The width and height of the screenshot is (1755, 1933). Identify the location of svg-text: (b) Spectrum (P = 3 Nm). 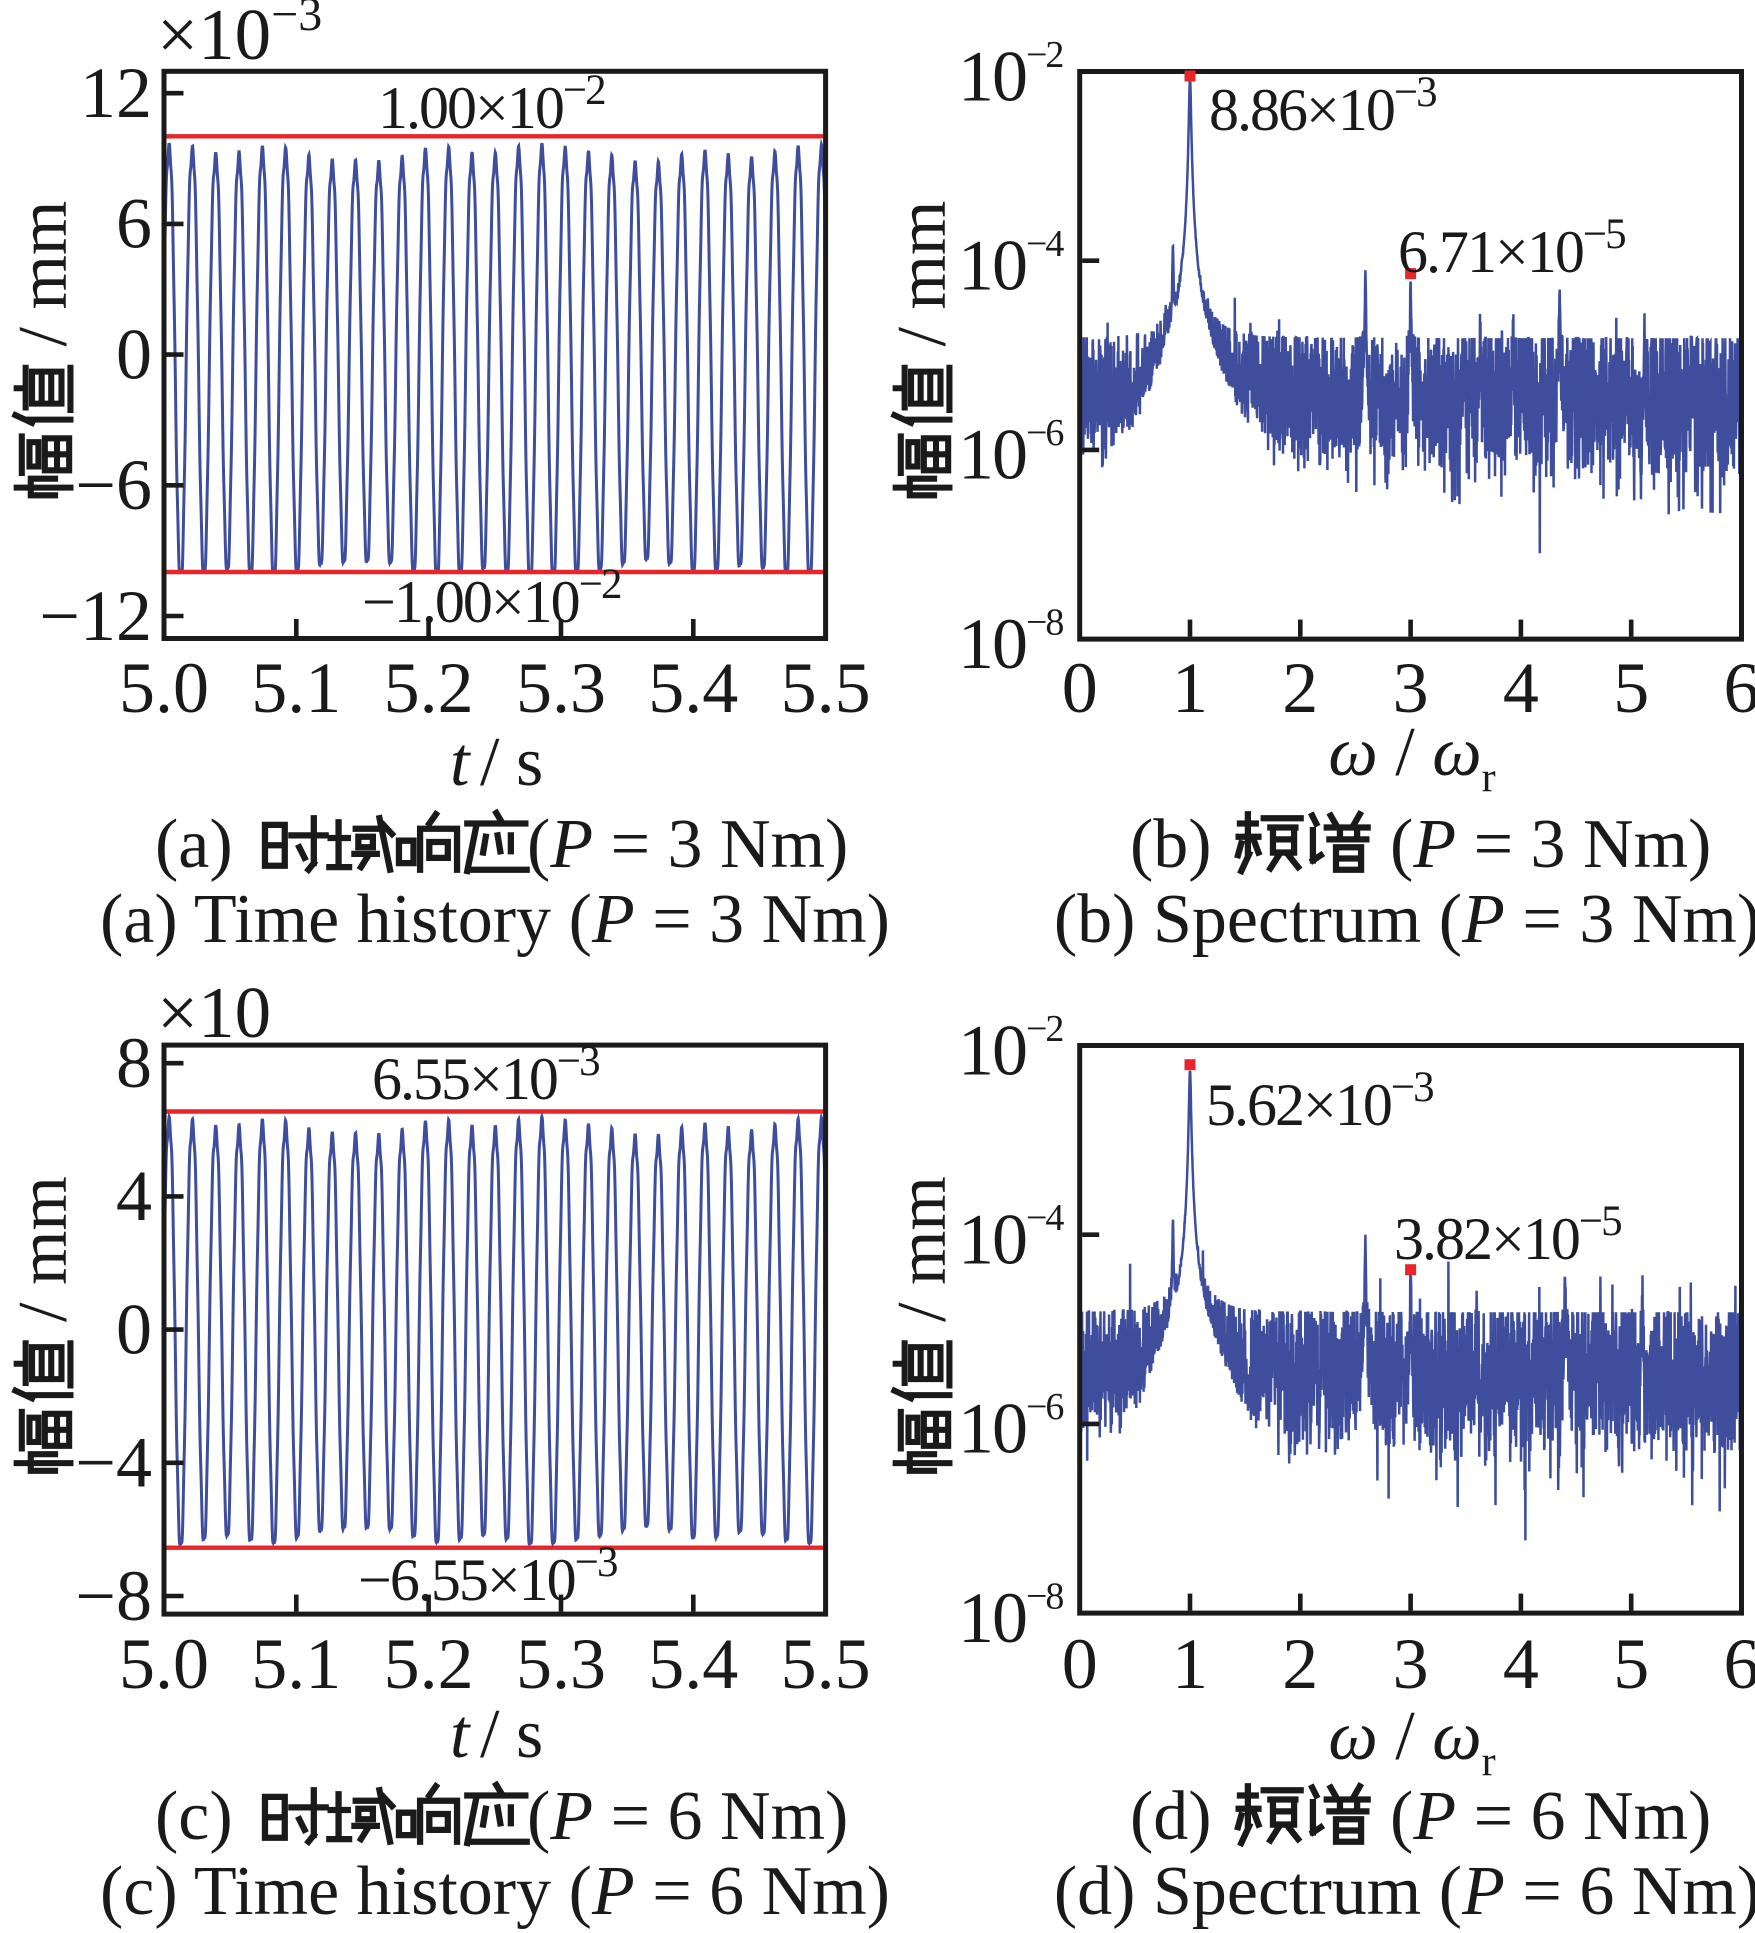
(1404, 919).